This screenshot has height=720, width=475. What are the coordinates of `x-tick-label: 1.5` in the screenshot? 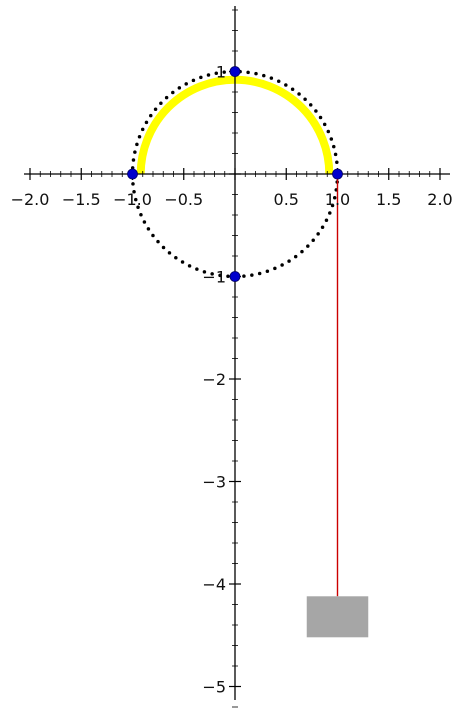 It's located at (388, 199).